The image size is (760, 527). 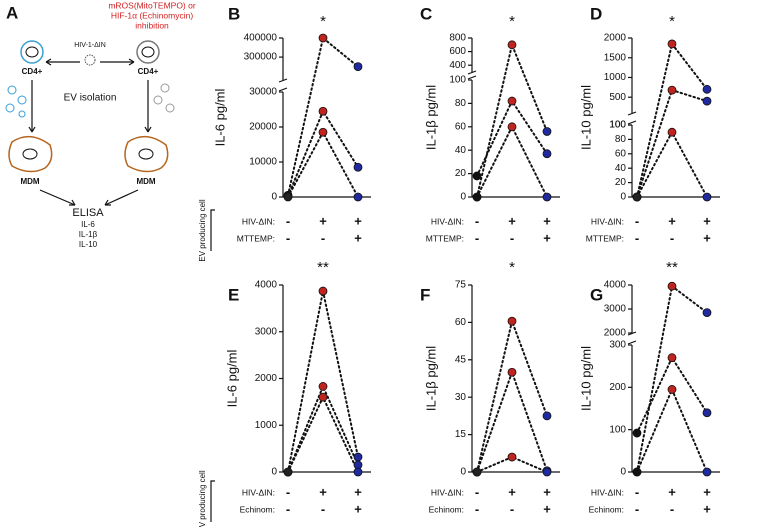 I want to click on y-tick-label: 40, so click(x=461, y=150).